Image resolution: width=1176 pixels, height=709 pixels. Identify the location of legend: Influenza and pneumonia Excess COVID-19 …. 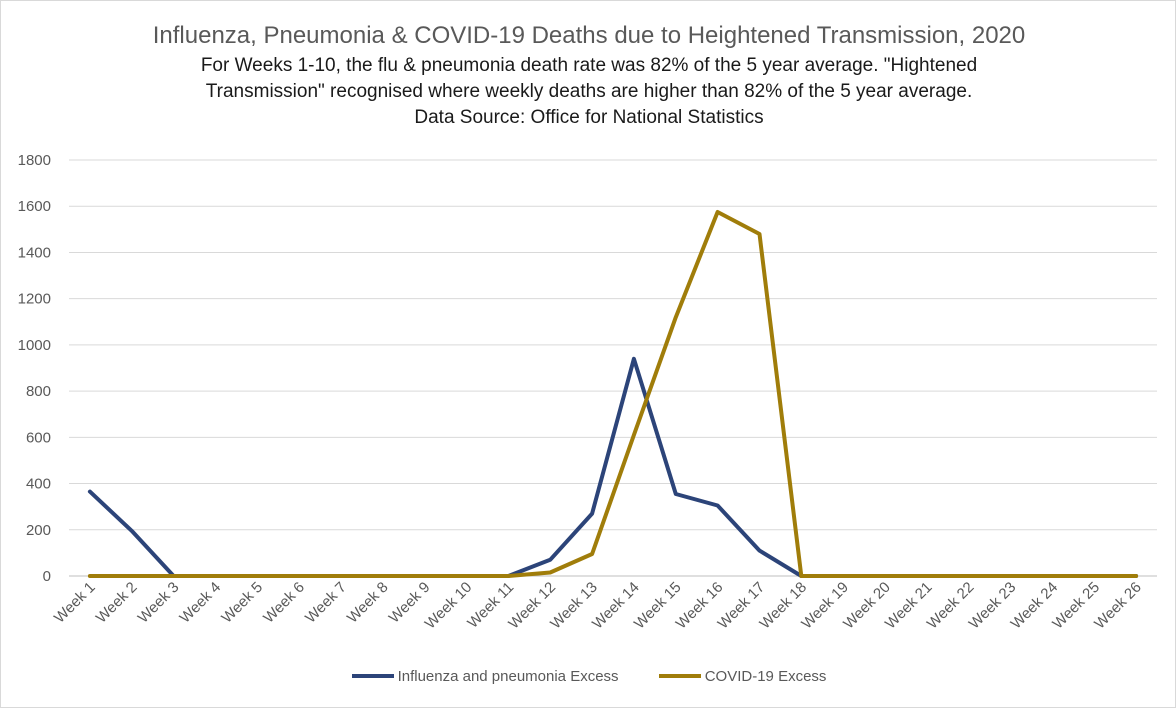
(588, 675).